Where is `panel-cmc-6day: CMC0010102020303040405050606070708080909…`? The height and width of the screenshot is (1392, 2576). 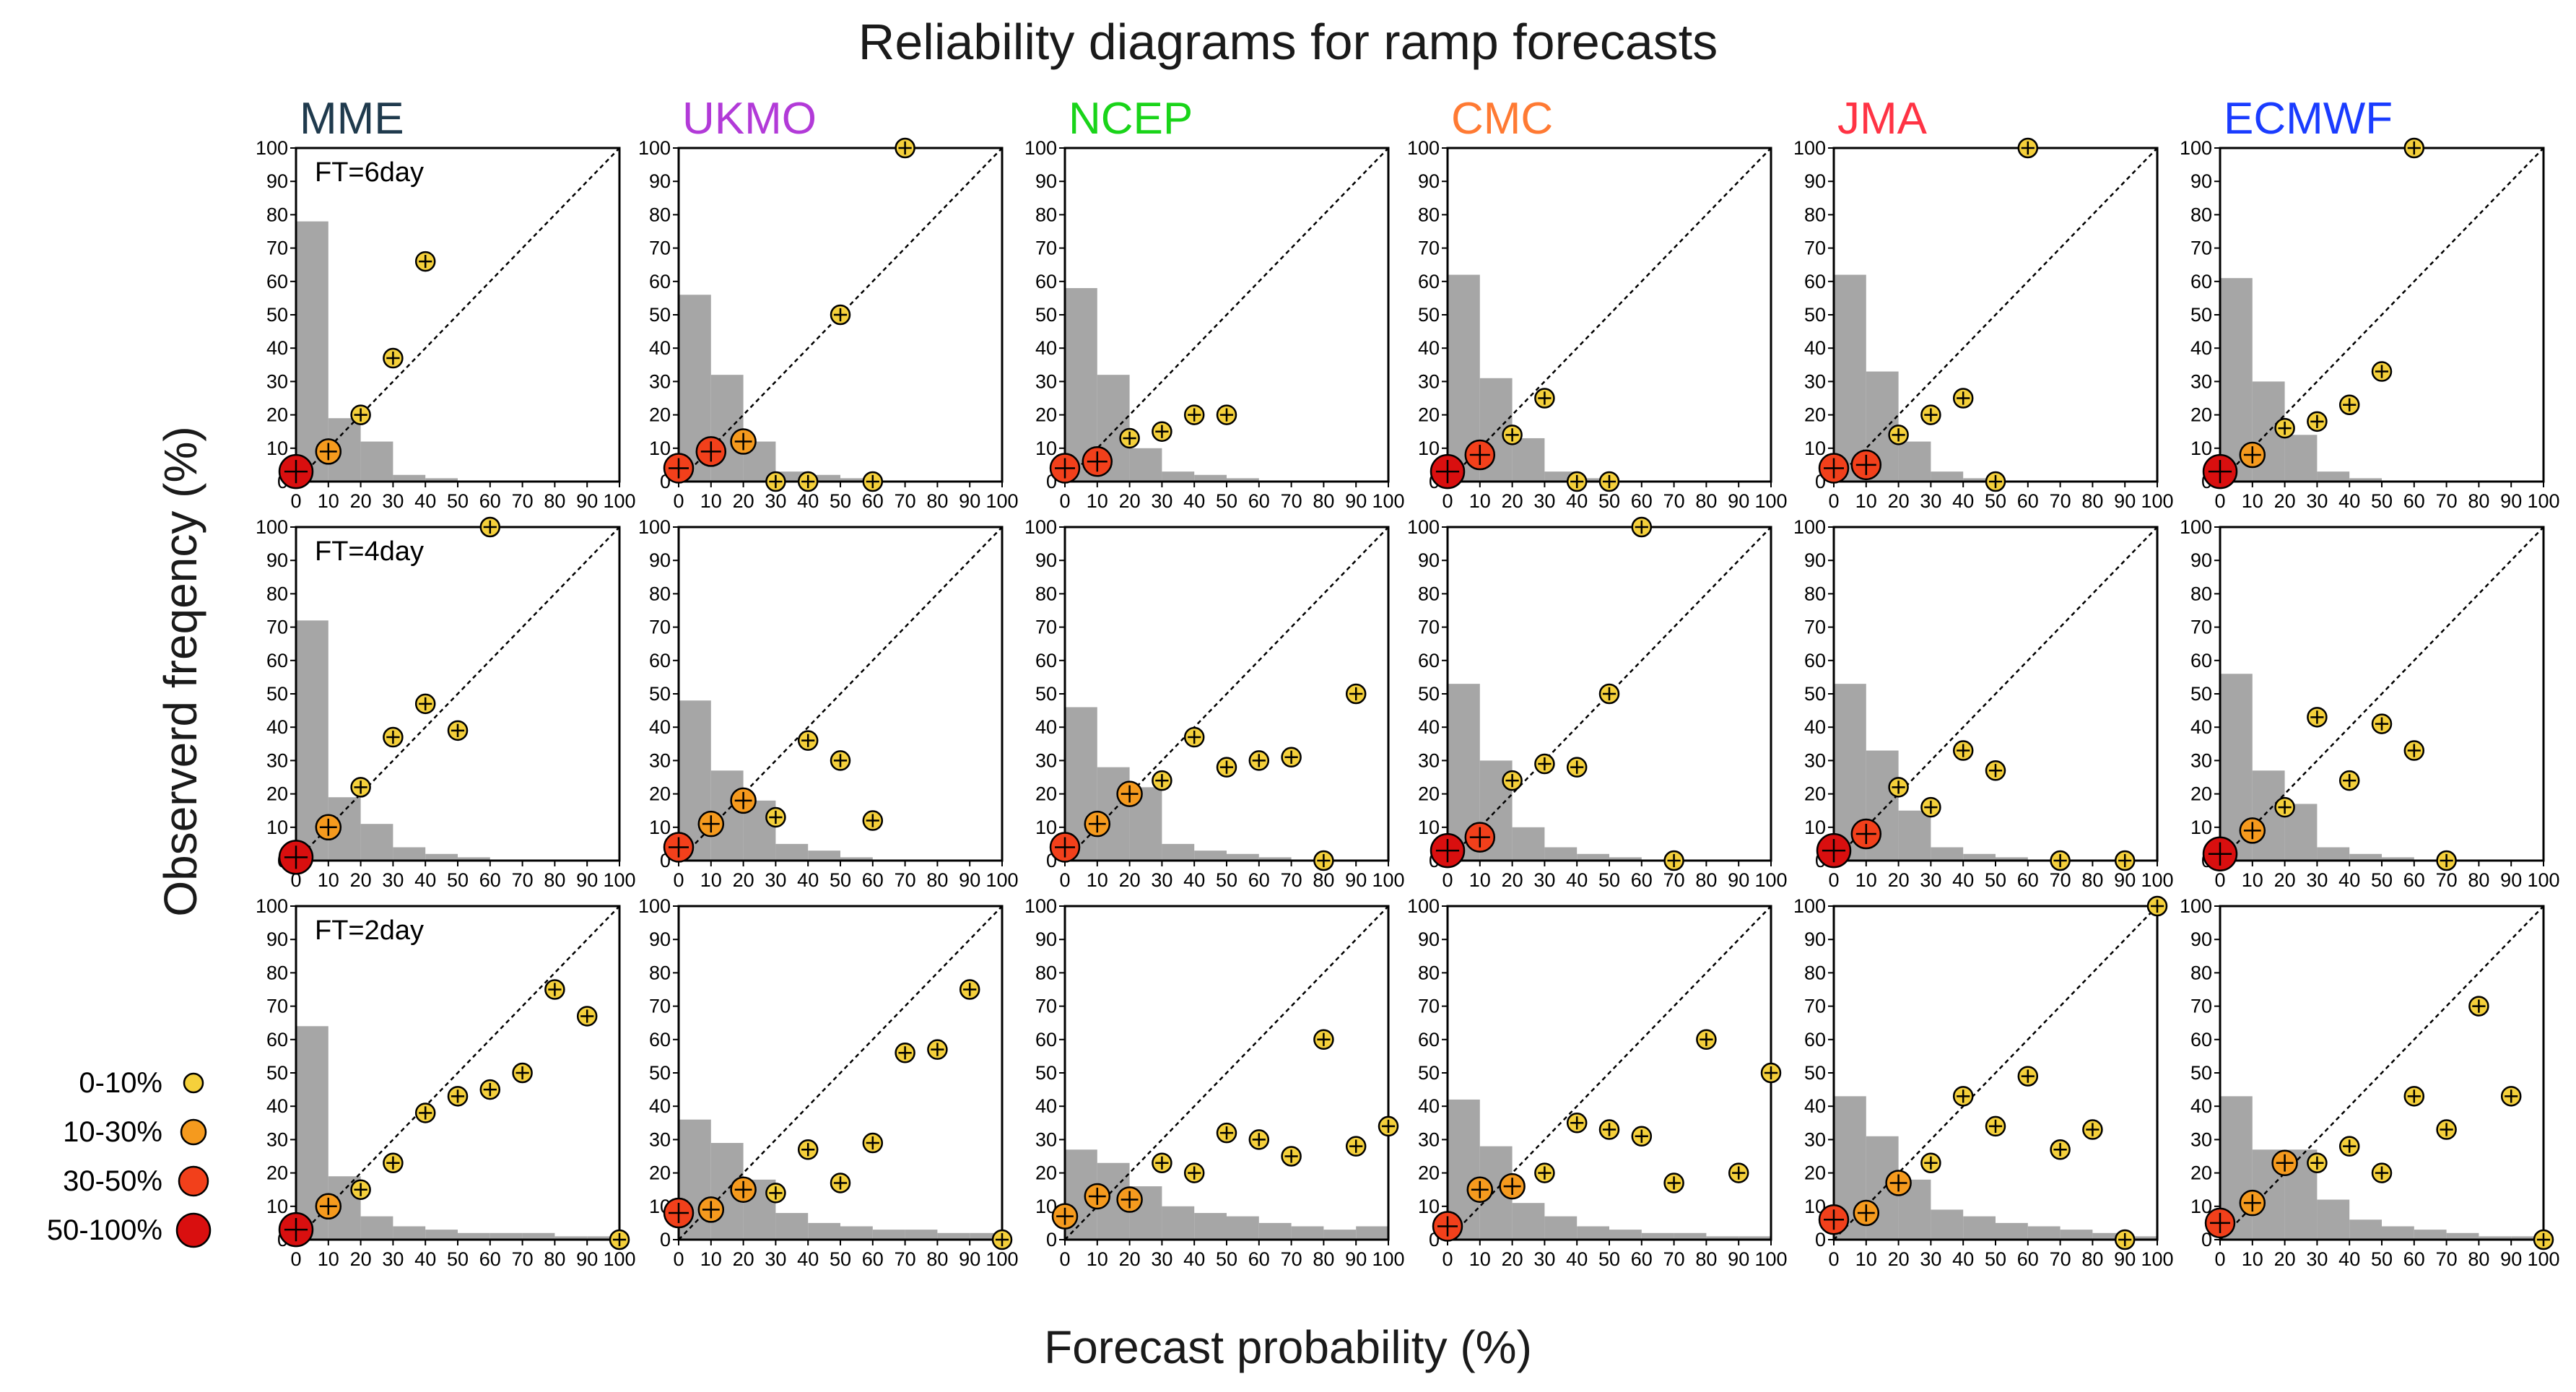
panel-cmc-6day: CMC0010102020303040405050606070708080909… is located at coordinates (1597, 303).